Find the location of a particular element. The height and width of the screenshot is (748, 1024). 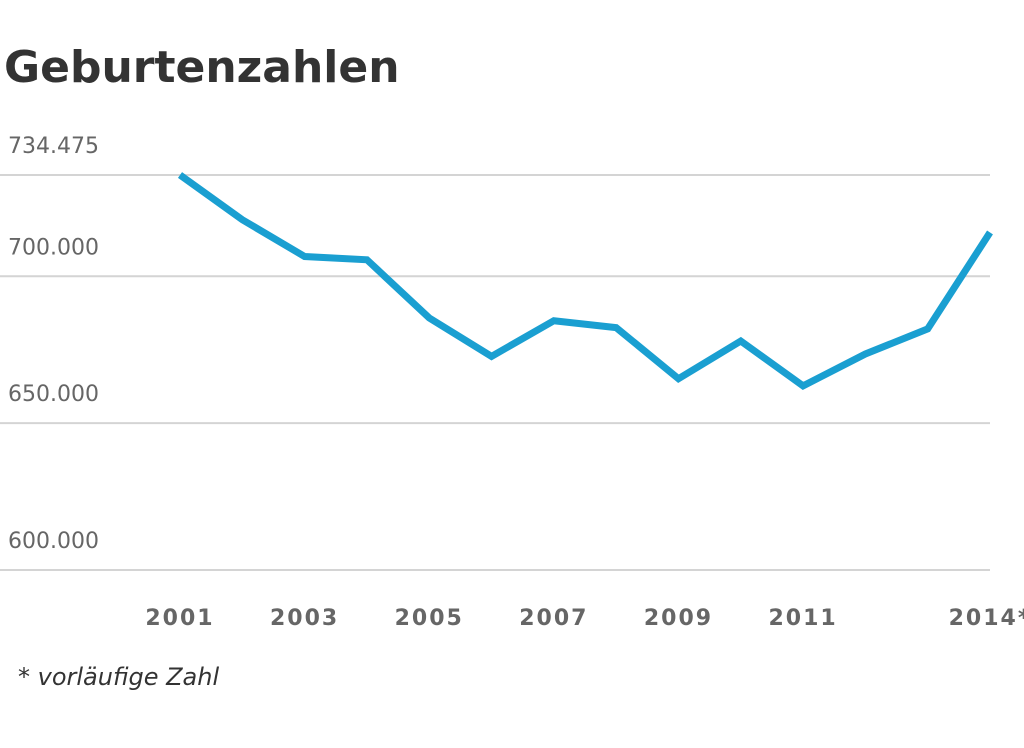

x-tick-label: 2014* is located at coordinates (986, 618).